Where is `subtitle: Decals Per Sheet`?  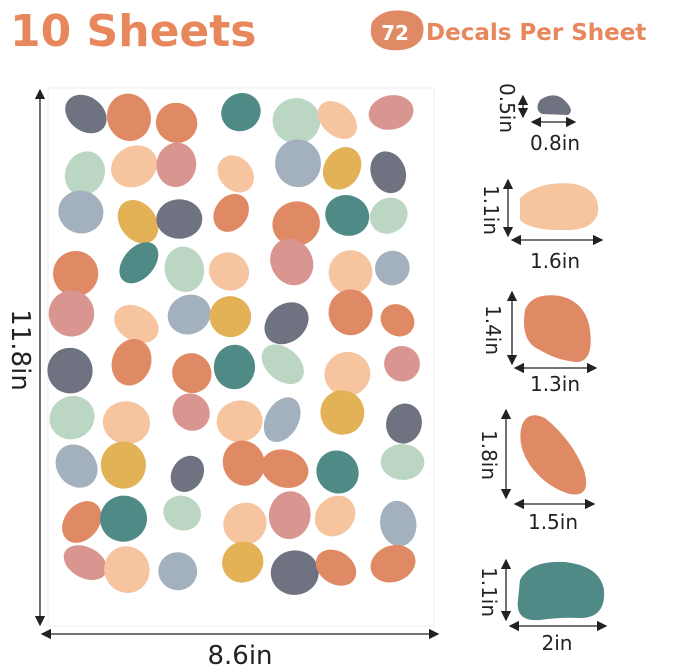
subtitle: Decals Per Sheet is located at coordinates (536, 33).